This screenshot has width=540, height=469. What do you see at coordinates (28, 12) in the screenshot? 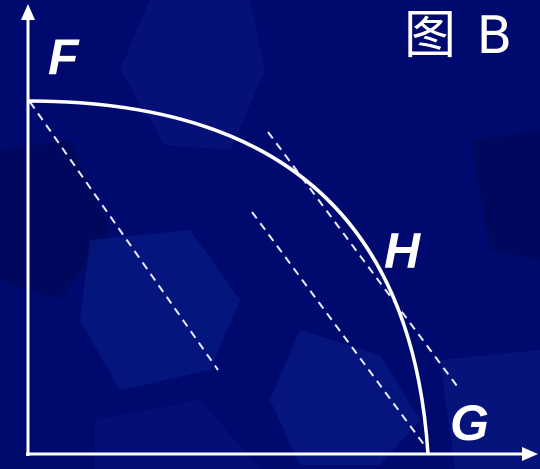
I see `y-axis-arrowhead` at bounding box center [28, 12].